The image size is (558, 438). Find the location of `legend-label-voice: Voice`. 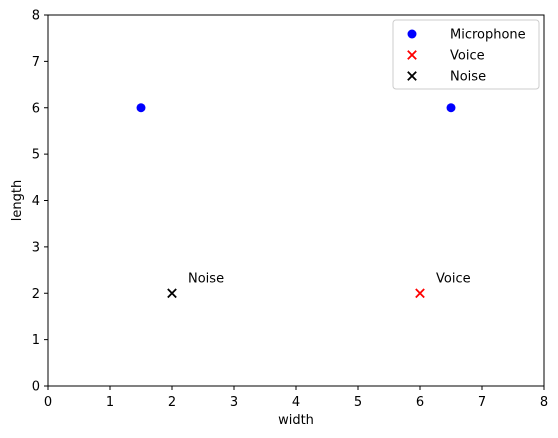

legend-label-voice: Voice is located at coordinates (467, 56).